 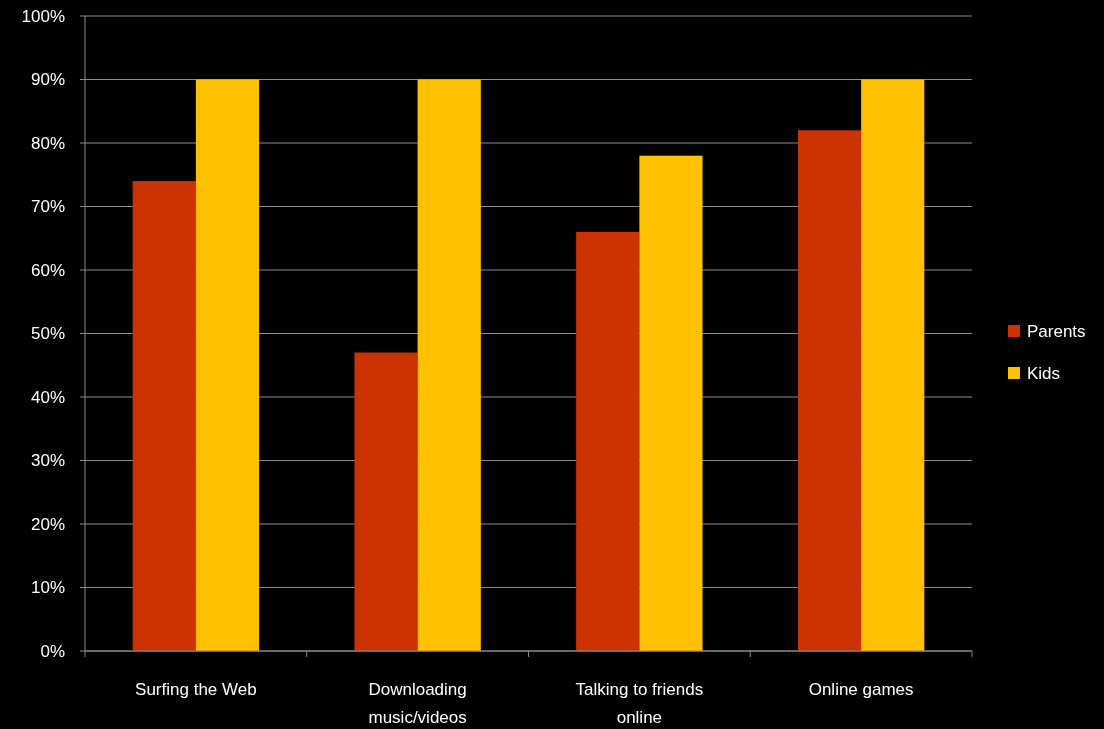 I want to click on y-tick-label: 30%, so click(x=47, y=461).